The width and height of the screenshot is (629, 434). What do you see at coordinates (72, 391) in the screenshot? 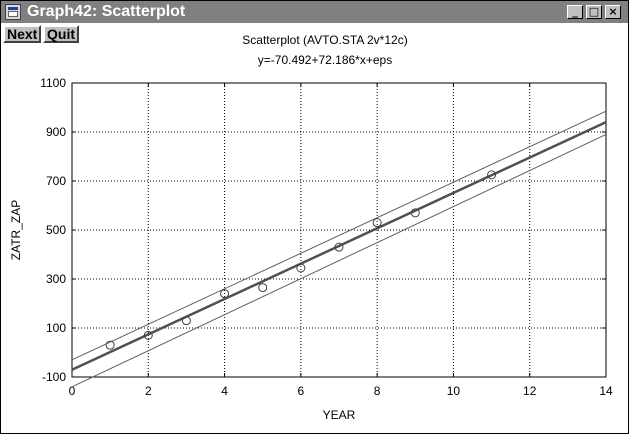
I see `x-tick-label: 0` at bounding box center [72, 391].